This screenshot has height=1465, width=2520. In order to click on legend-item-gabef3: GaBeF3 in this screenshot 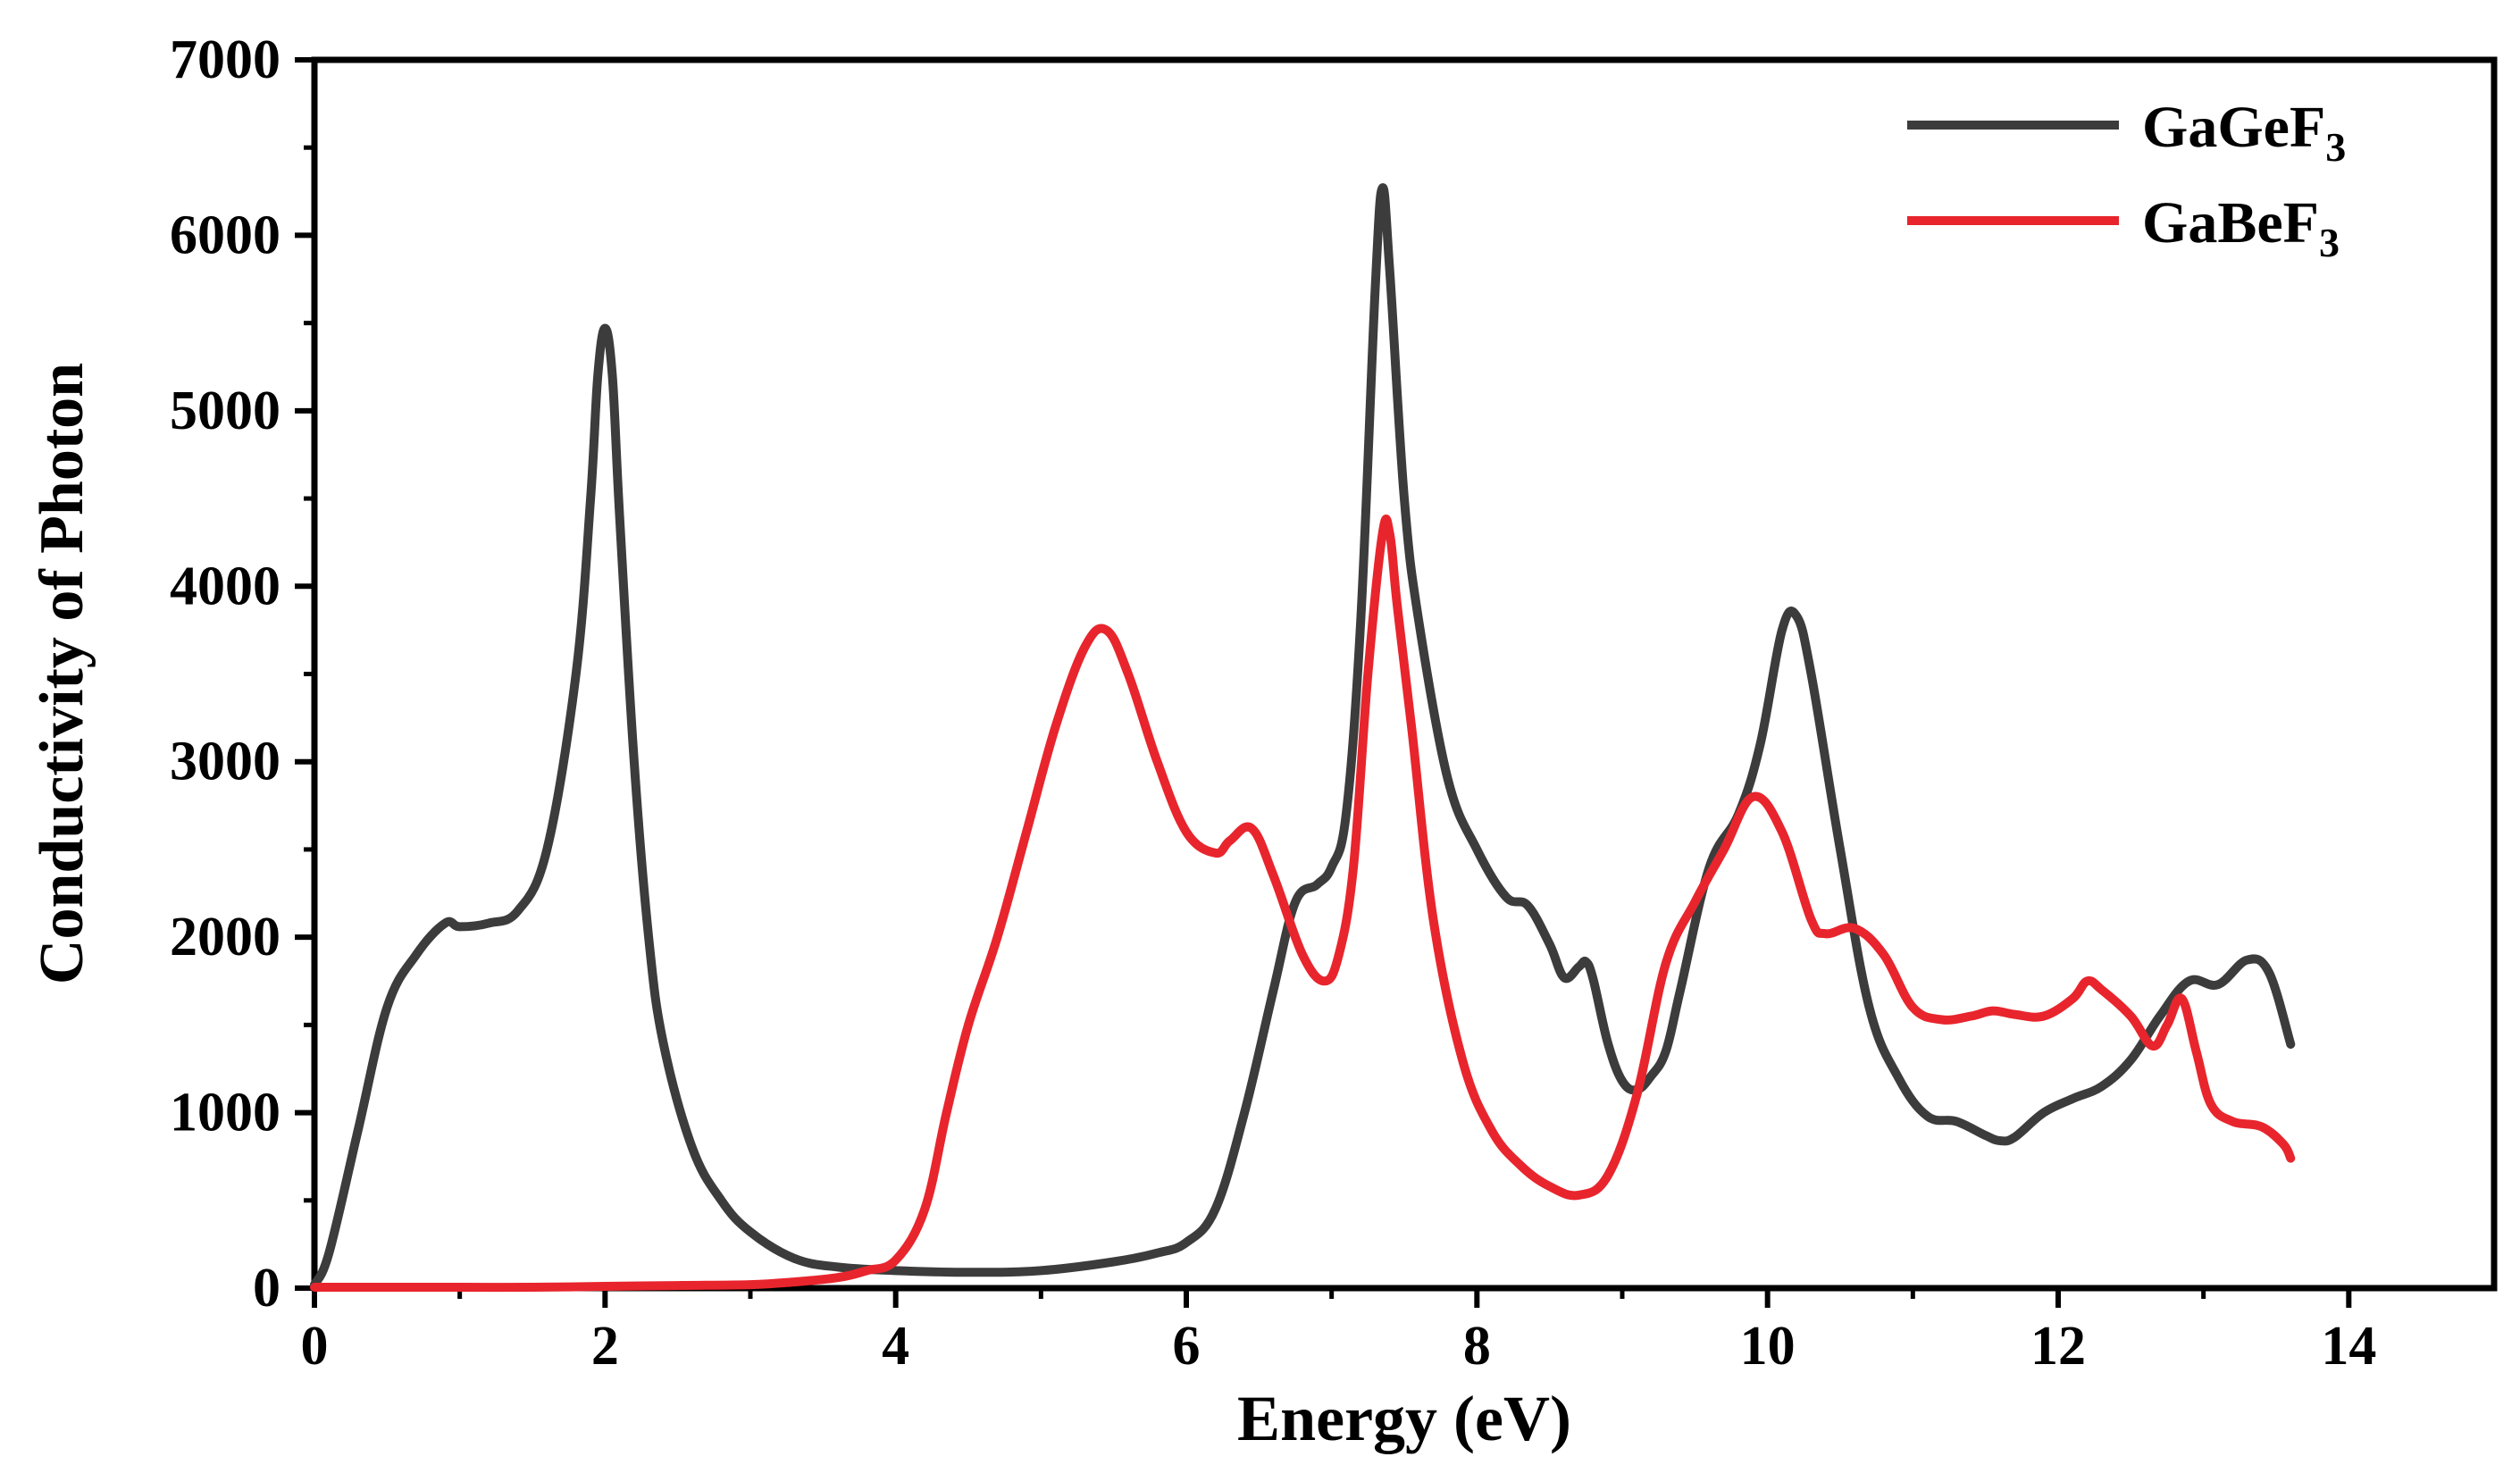, I will do `click(2123, 227)`.